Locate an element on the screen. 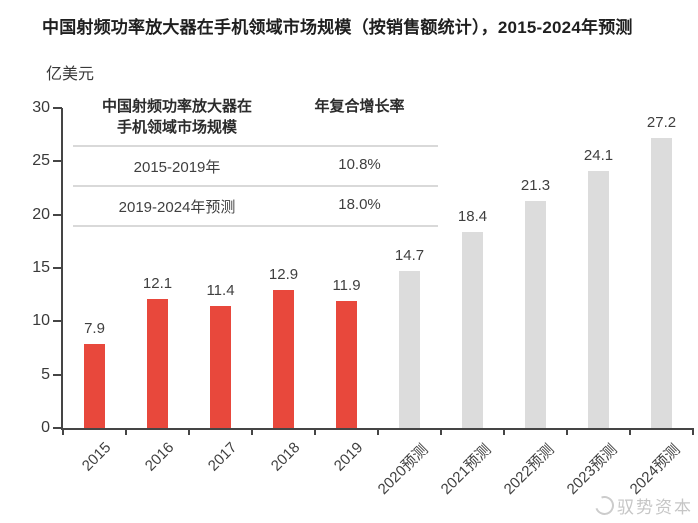  cagr-table-header-scope-line2: 手机领域市场规模 is located at coordinates (177, 127).